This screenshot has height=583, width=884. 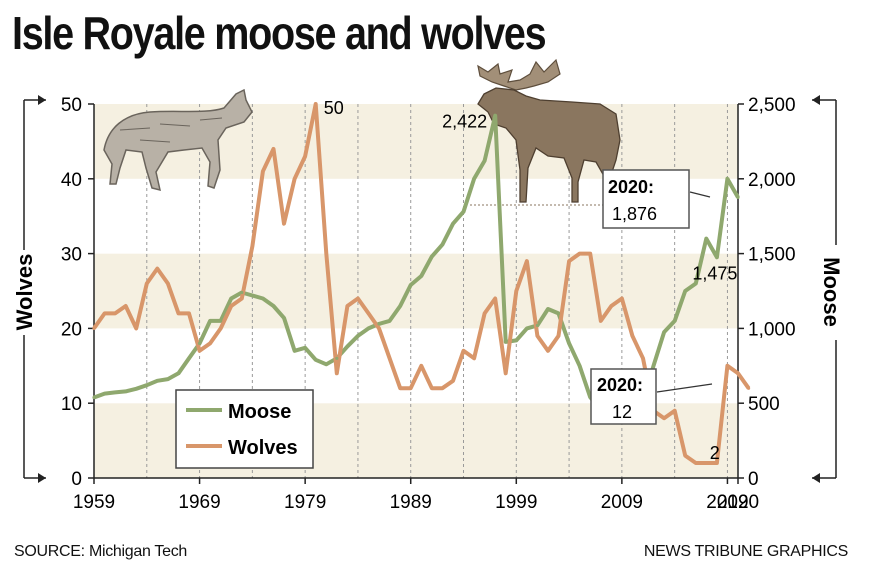 I want to click on wolves-low-label: 2, so click(x=715, y=453).